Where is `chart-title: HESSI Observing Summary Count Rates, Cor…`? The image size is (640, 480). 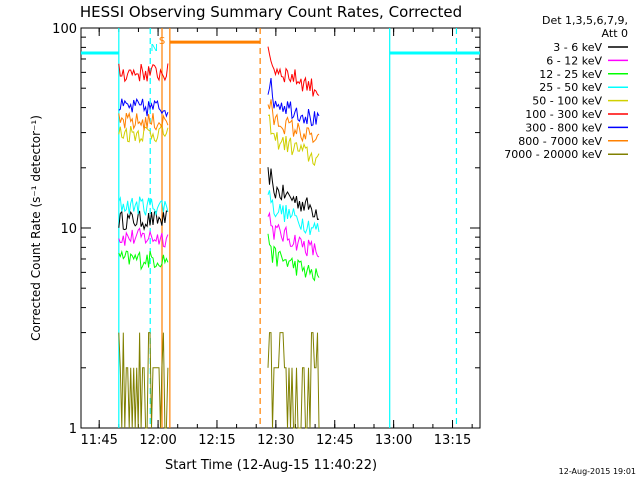
chart-title: HESSI Observing Summary Count Rates, Cor… is located at coordinates (271, 12).